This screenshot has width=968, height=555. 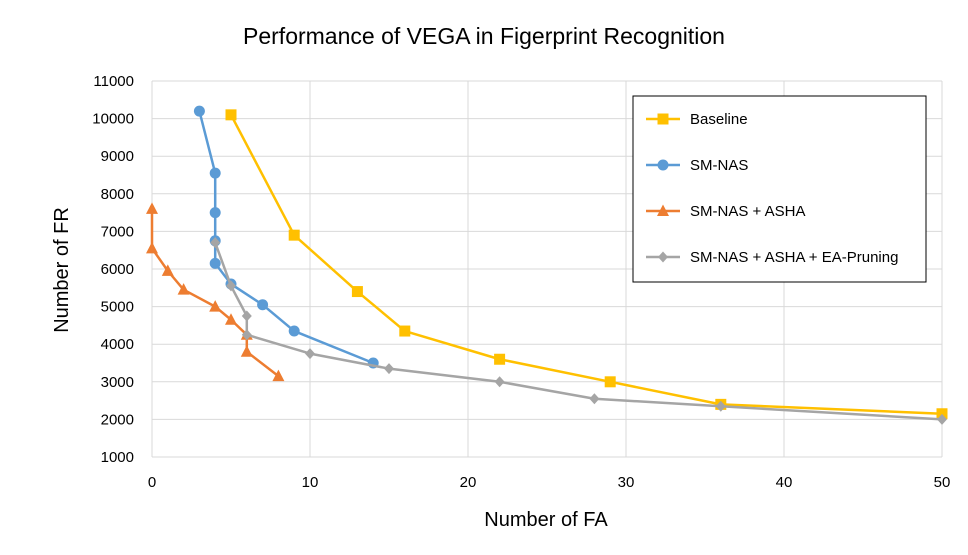 What do you see at coordinates (117, 194) in the screenshot?
I see `y-tick-label: 8000` at bounding box center [117, 194].